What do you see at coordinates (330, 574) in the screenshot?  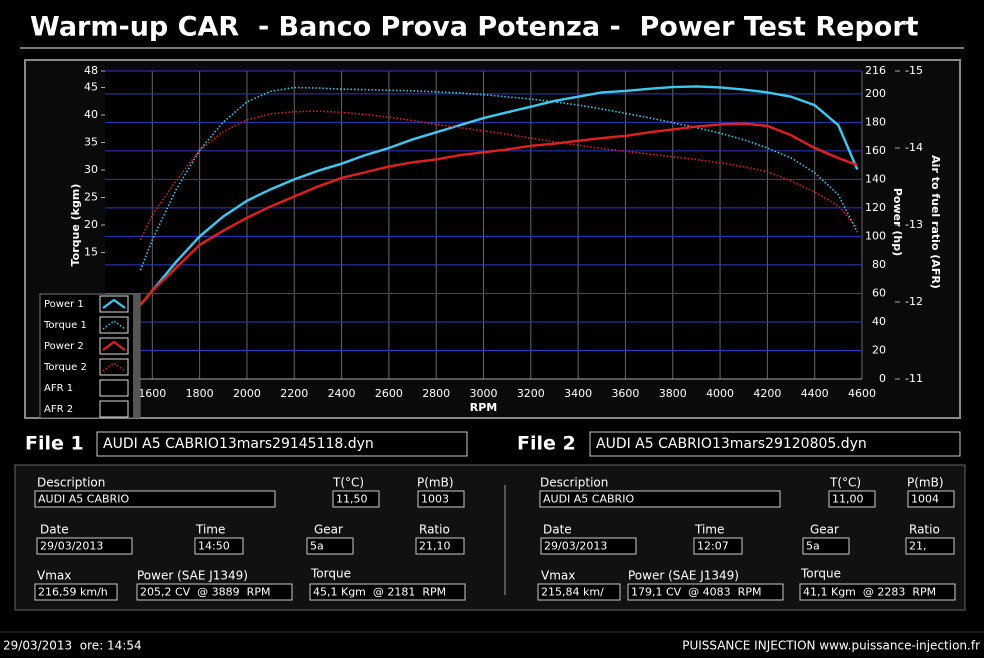 I see `field-label: Torque` at bounding box center [330, 574].